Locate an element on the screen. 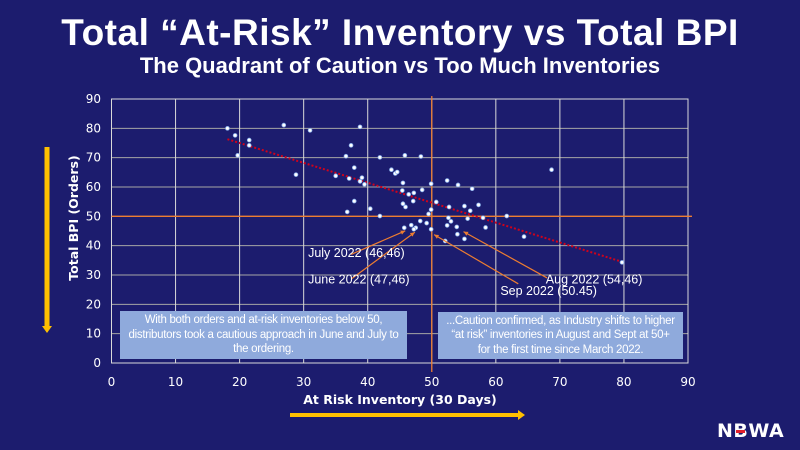 The image size is (800, 450). x-tick-label: 50 is located at coordinates (431, 382).